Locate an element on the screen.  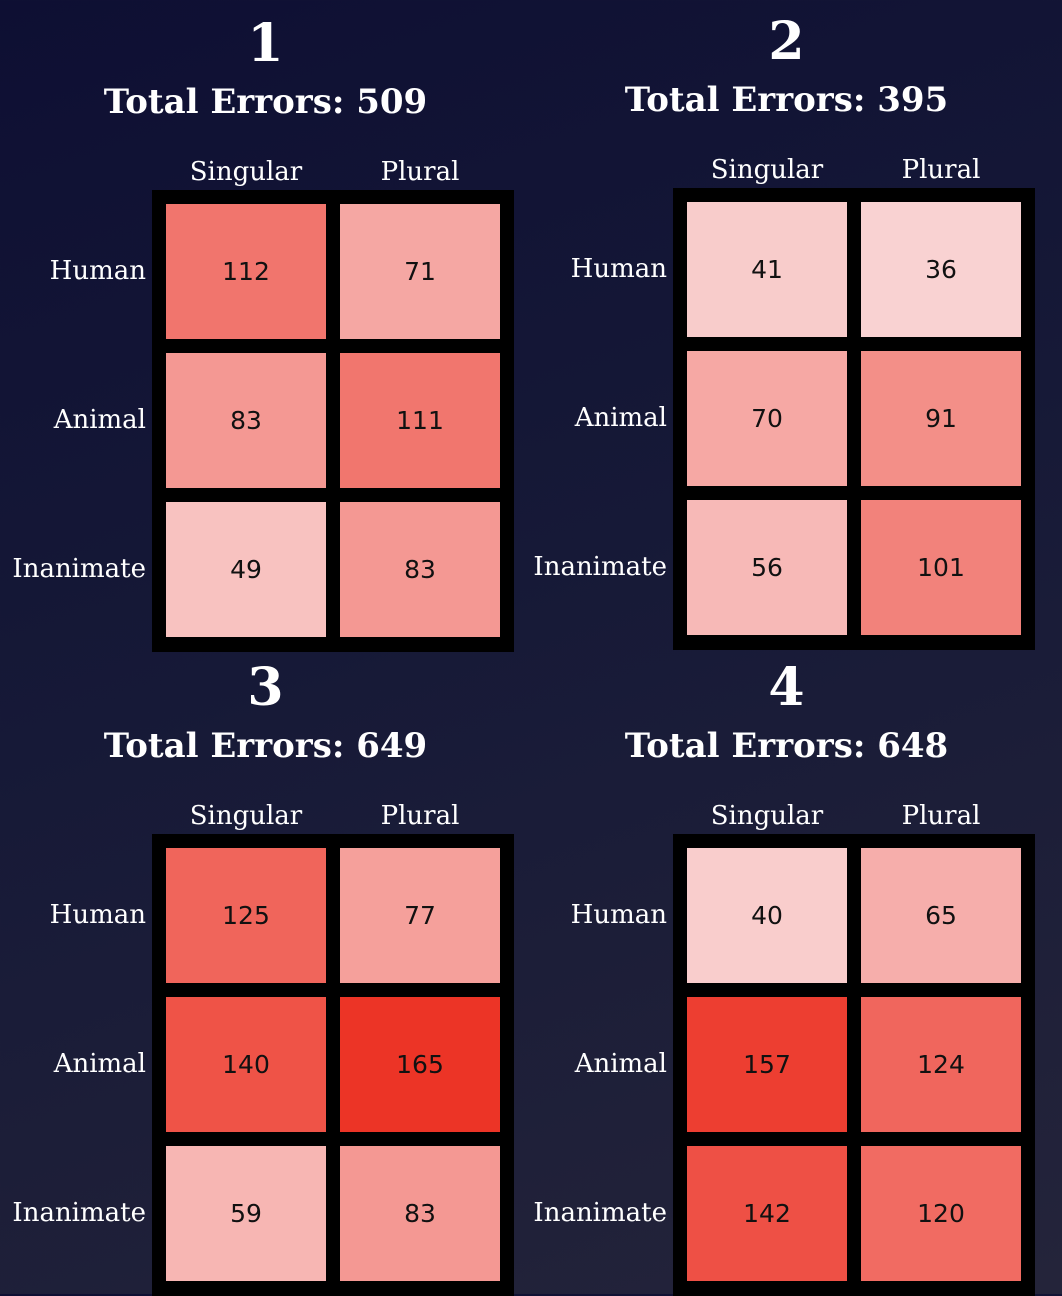
panel-title: Total Errors: 509 is located at coordinates (265, 102).